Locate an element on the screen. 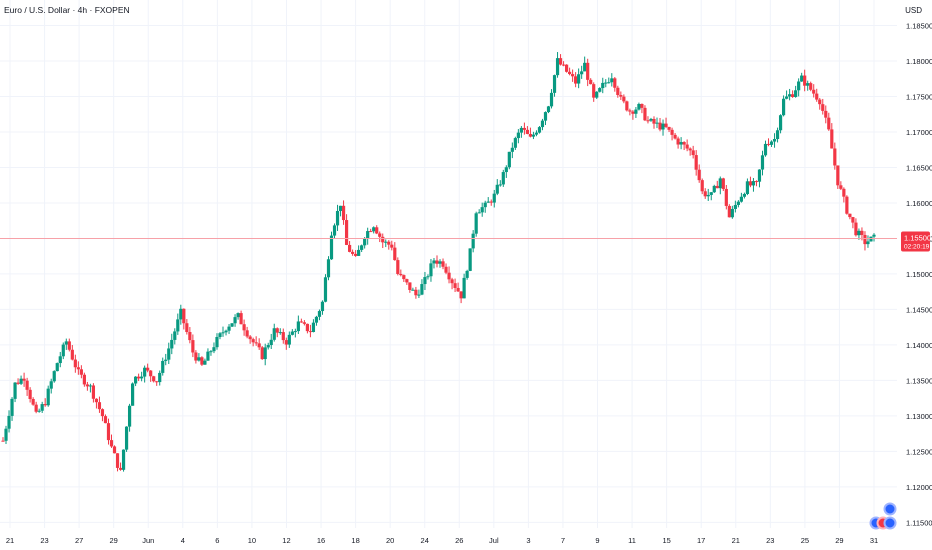 The height and width of the screenshot is (550, 932). event-markers is located at coordinates (883, 516).